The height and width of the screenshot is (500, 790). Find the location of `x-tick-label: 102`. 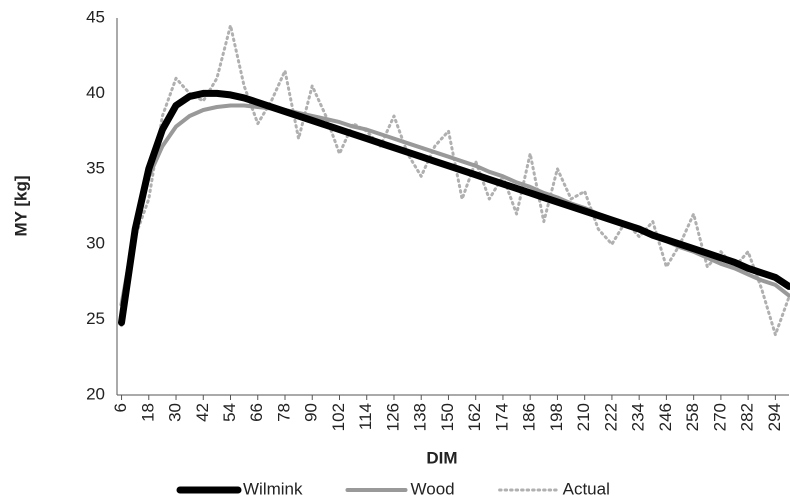

x-tick-label: 102 is located at coordinates (338, 417).